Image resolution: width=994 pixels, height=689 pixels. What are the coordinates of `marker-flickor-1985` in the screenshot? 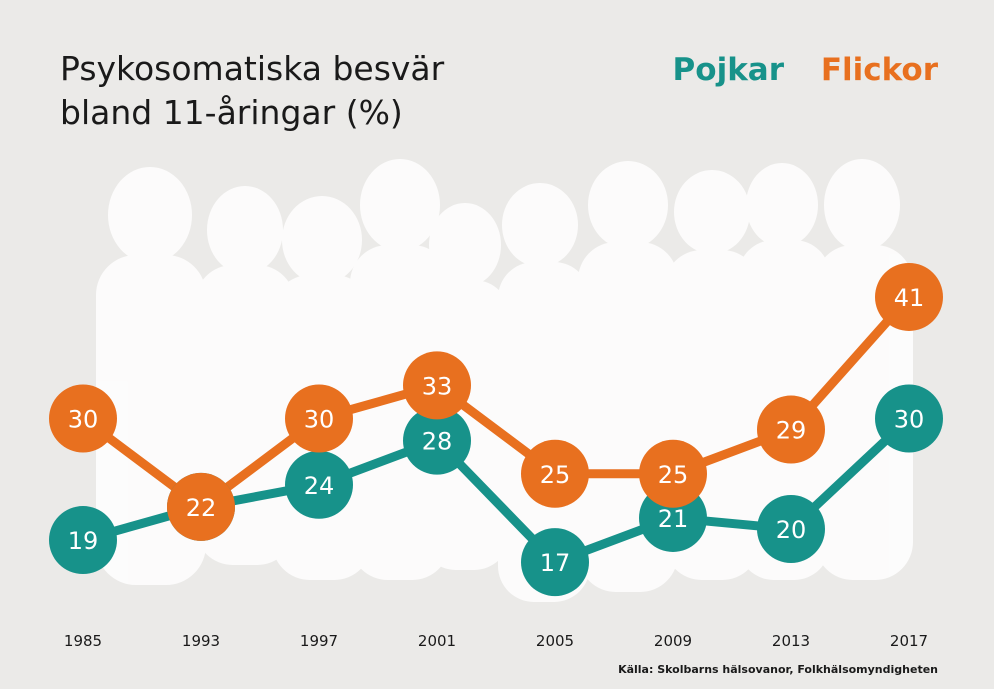 It's located at (83, 418).